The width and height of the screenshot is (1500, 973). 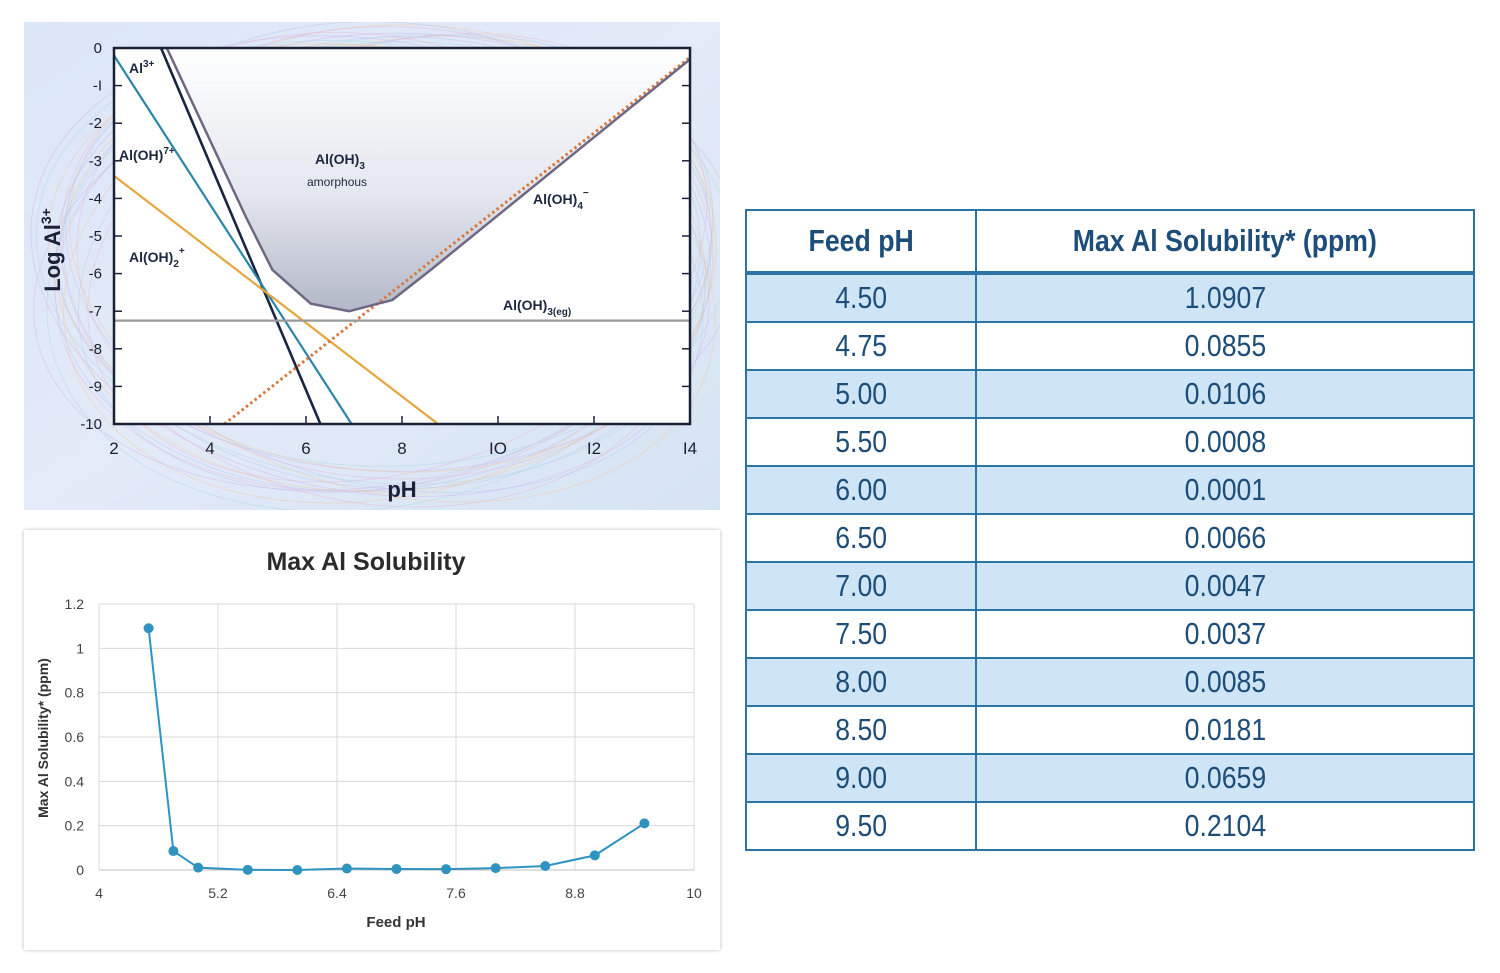 What do you see at coordinates (1225, 538) in the screenshot?
I see `cell-max-al-solubility: 0.0066` at bounding box center [1225, 538].